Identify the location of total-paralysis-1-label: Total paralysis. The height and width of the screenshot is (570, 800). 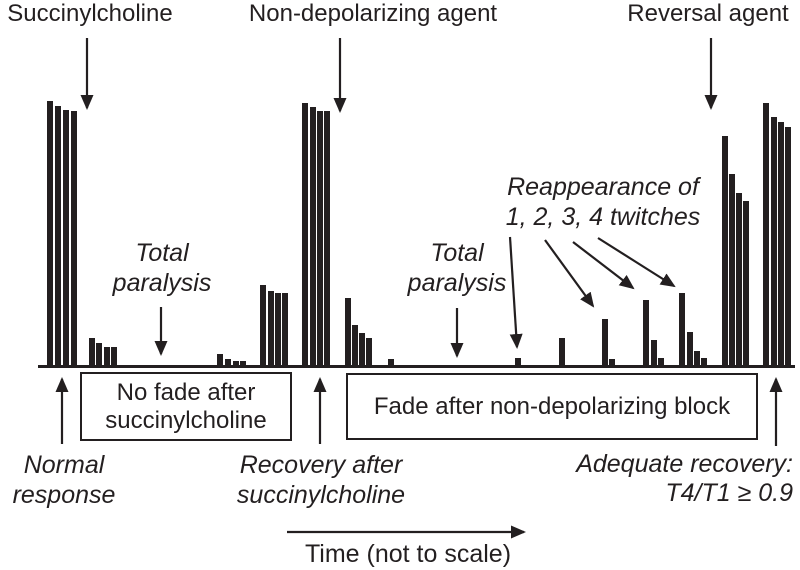
(162, 268).